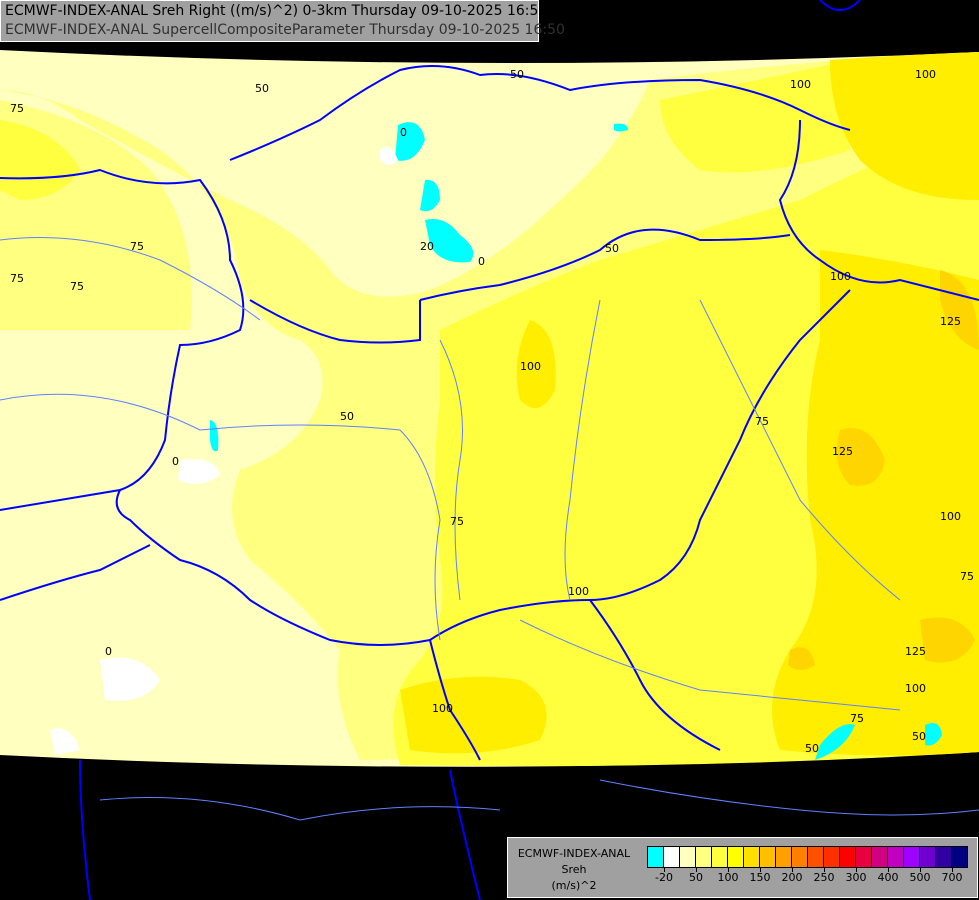 The height and width of the screenshot is (900, 979). What do you see at coordinates (888, 877) in the screenshot?
I see `legend-tick-label: 400` at bounding box center [888, 877].